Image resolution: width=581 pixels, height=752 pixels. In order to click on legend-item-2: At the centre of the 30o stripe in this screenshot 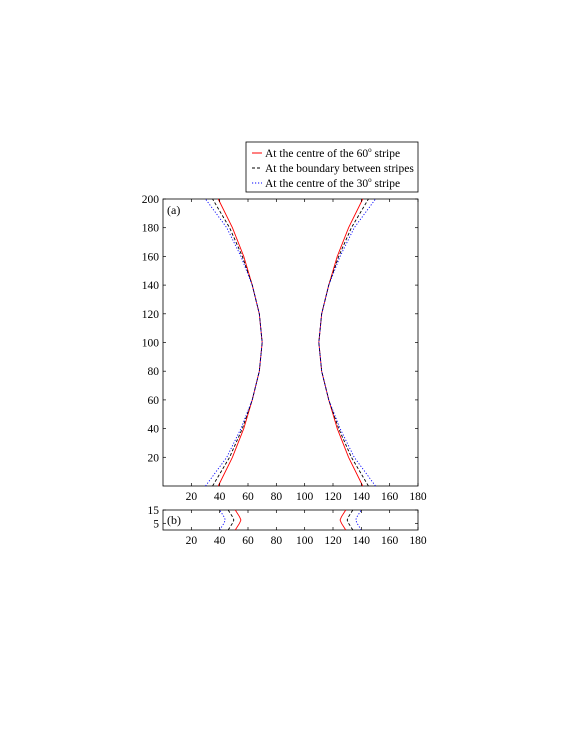, I will do `click(326, 183)`.